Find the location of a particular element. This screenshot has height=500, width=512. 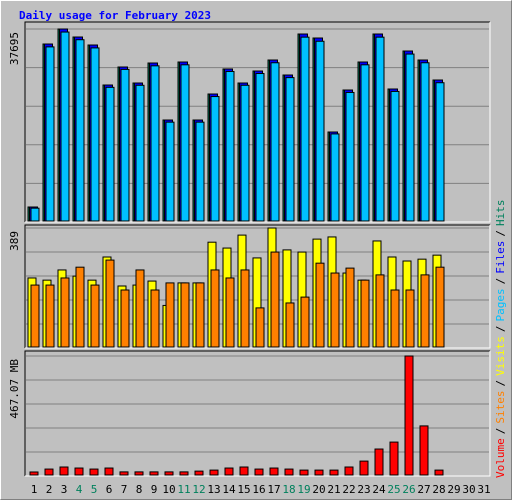

x-tick-label: 22 is located at coordinates (348, 489).